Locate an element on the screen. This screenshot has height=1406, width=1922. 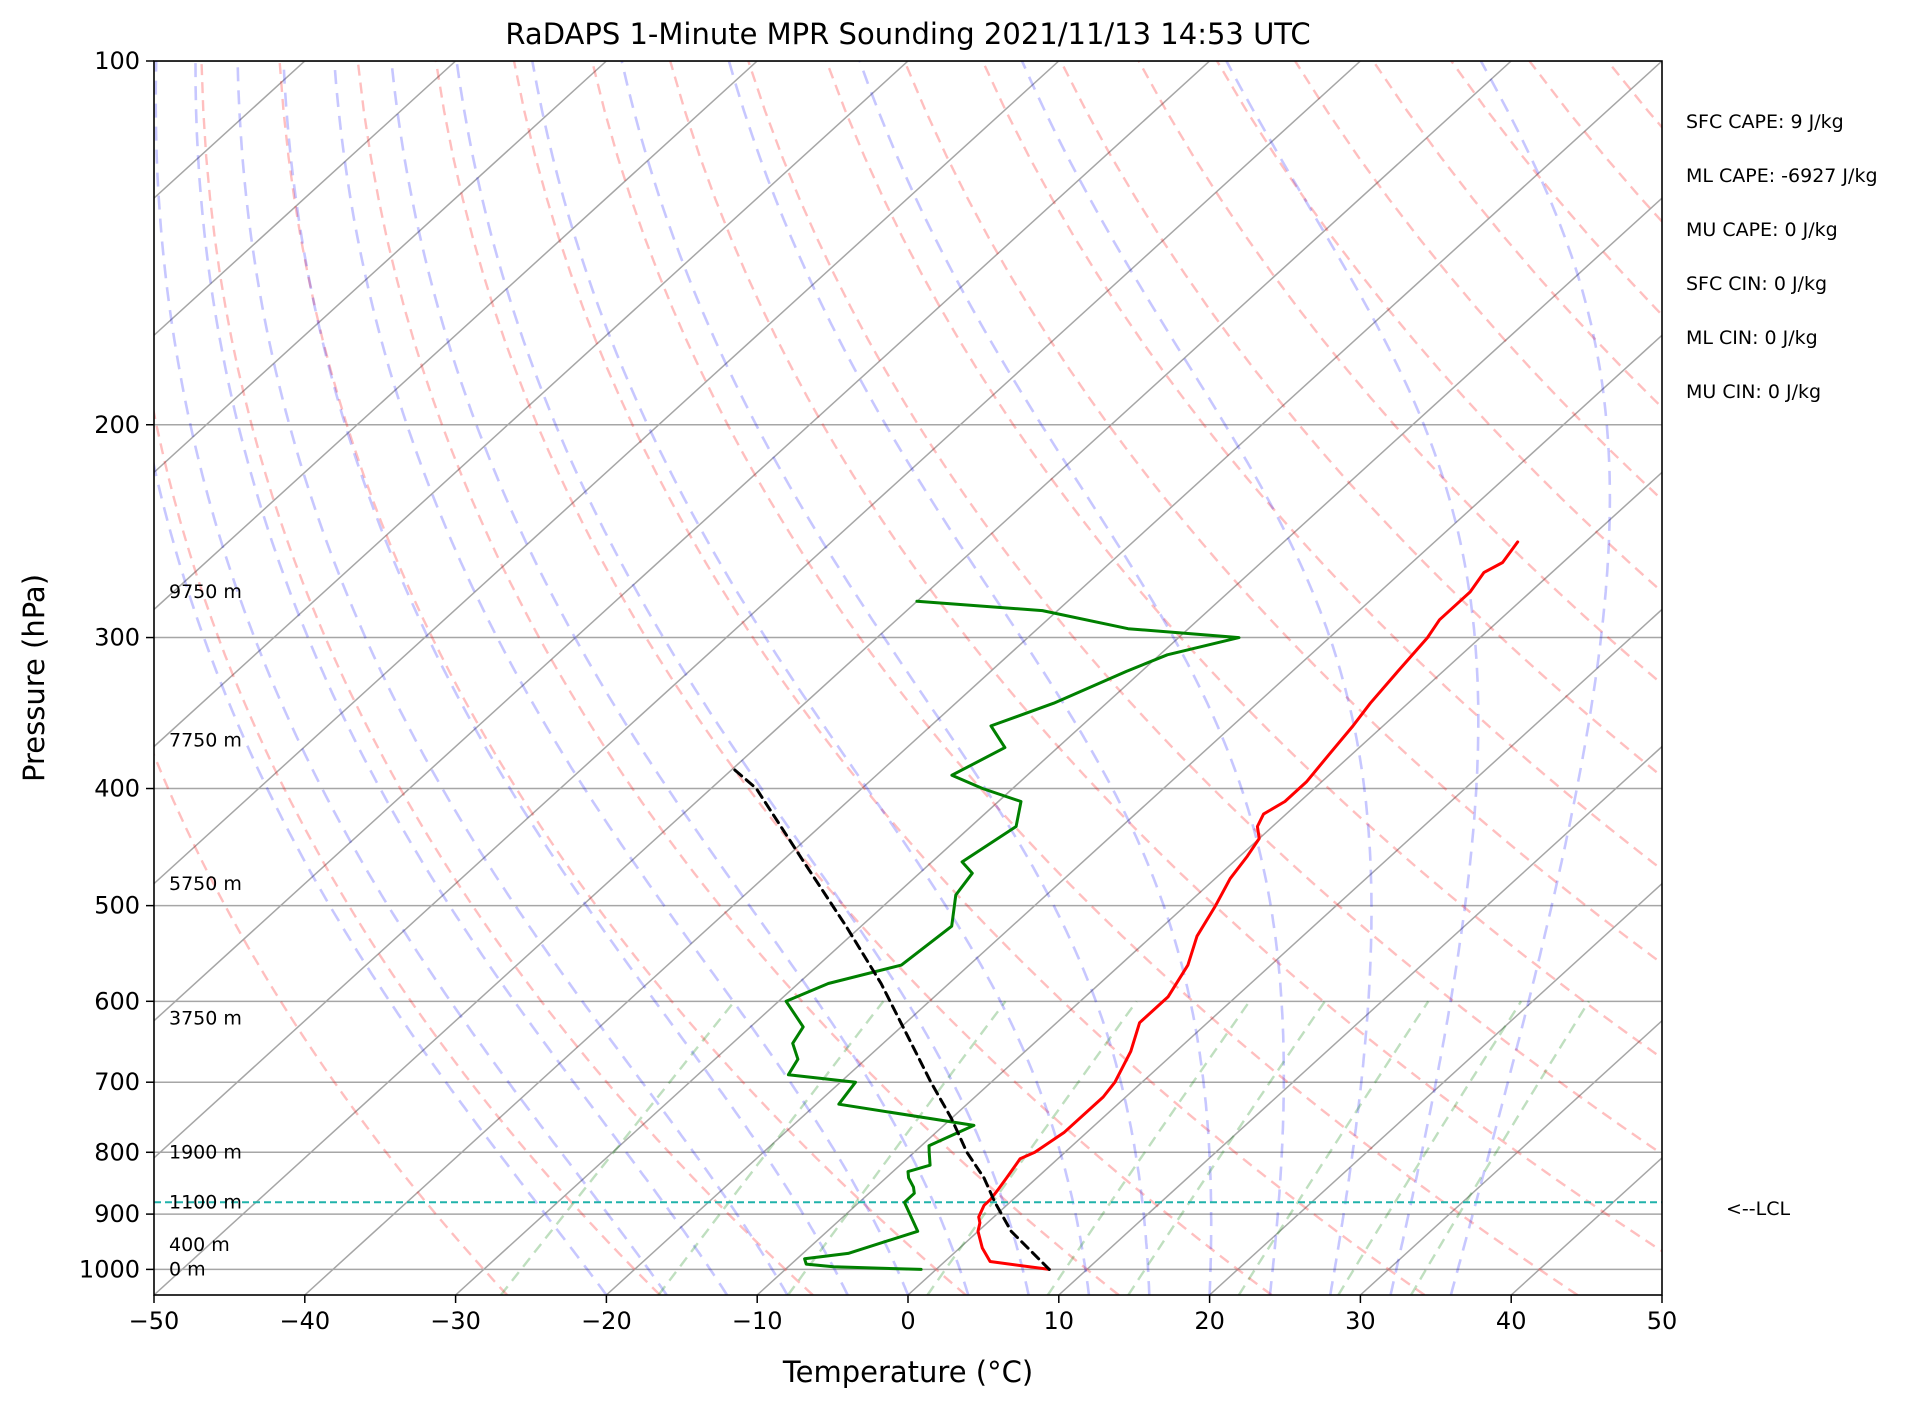
y-tick-label: 600 is located at coordinates (117, 1001).